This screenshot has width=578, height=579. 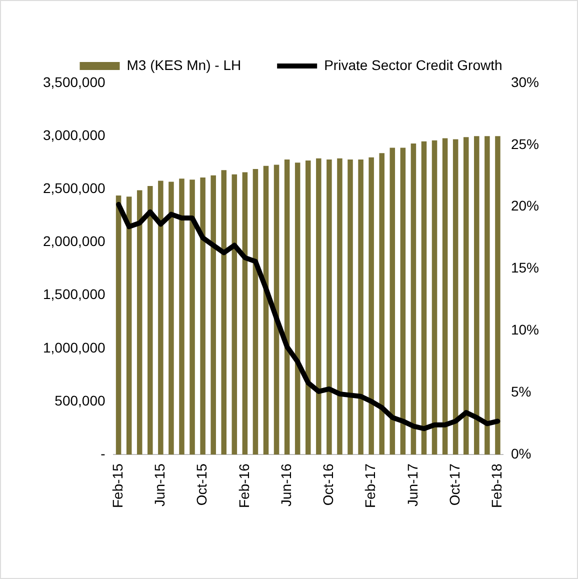 What do you see at coordinates (74, 347) in the screenshot?
I see `y-tick-label: 1,000,000` at bounding box center [74, 347].